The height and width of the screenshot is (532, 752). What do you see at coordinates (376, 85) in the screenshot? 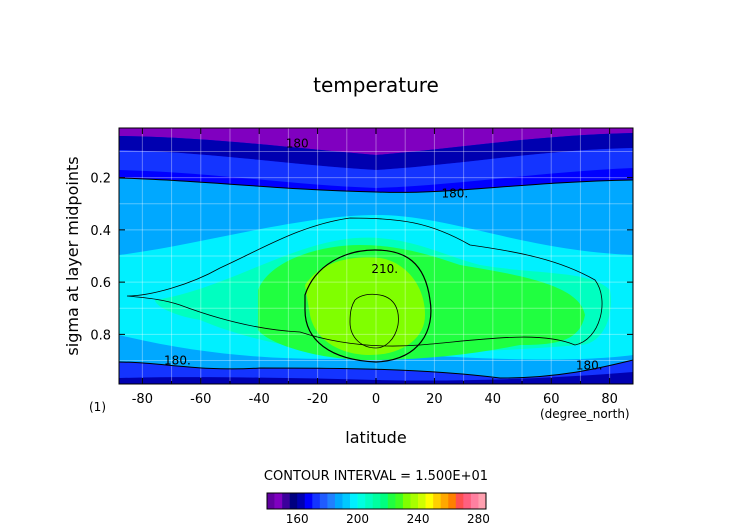
I see `chart-title: temperature` at bounding box center [376, 85].